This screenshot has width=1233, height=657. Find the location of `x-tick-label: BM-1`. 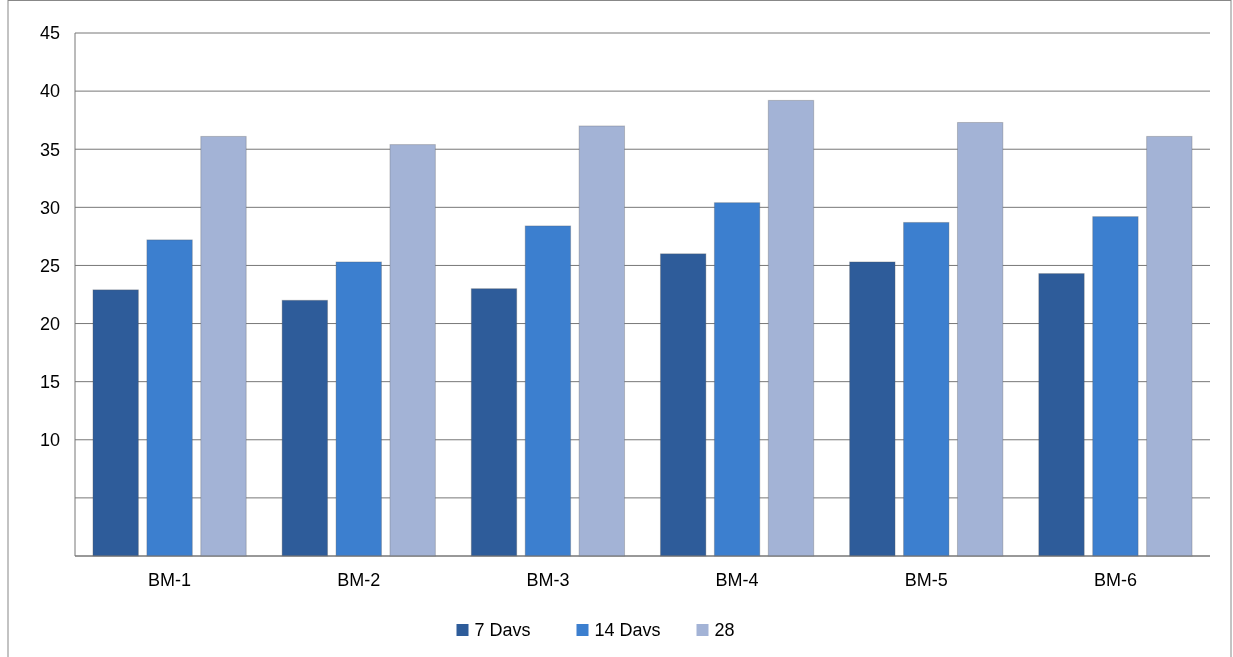

x-tick-label: BM-1 is located at coordinates (170, 580).